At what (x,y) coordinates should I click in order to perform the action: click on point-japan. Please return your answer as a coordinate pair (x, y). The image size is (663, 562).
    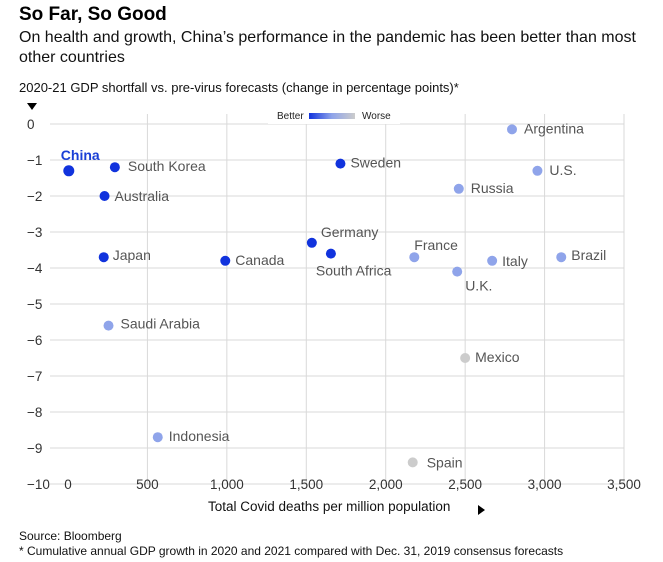
    Looking at the image, I should click on (103, 257).